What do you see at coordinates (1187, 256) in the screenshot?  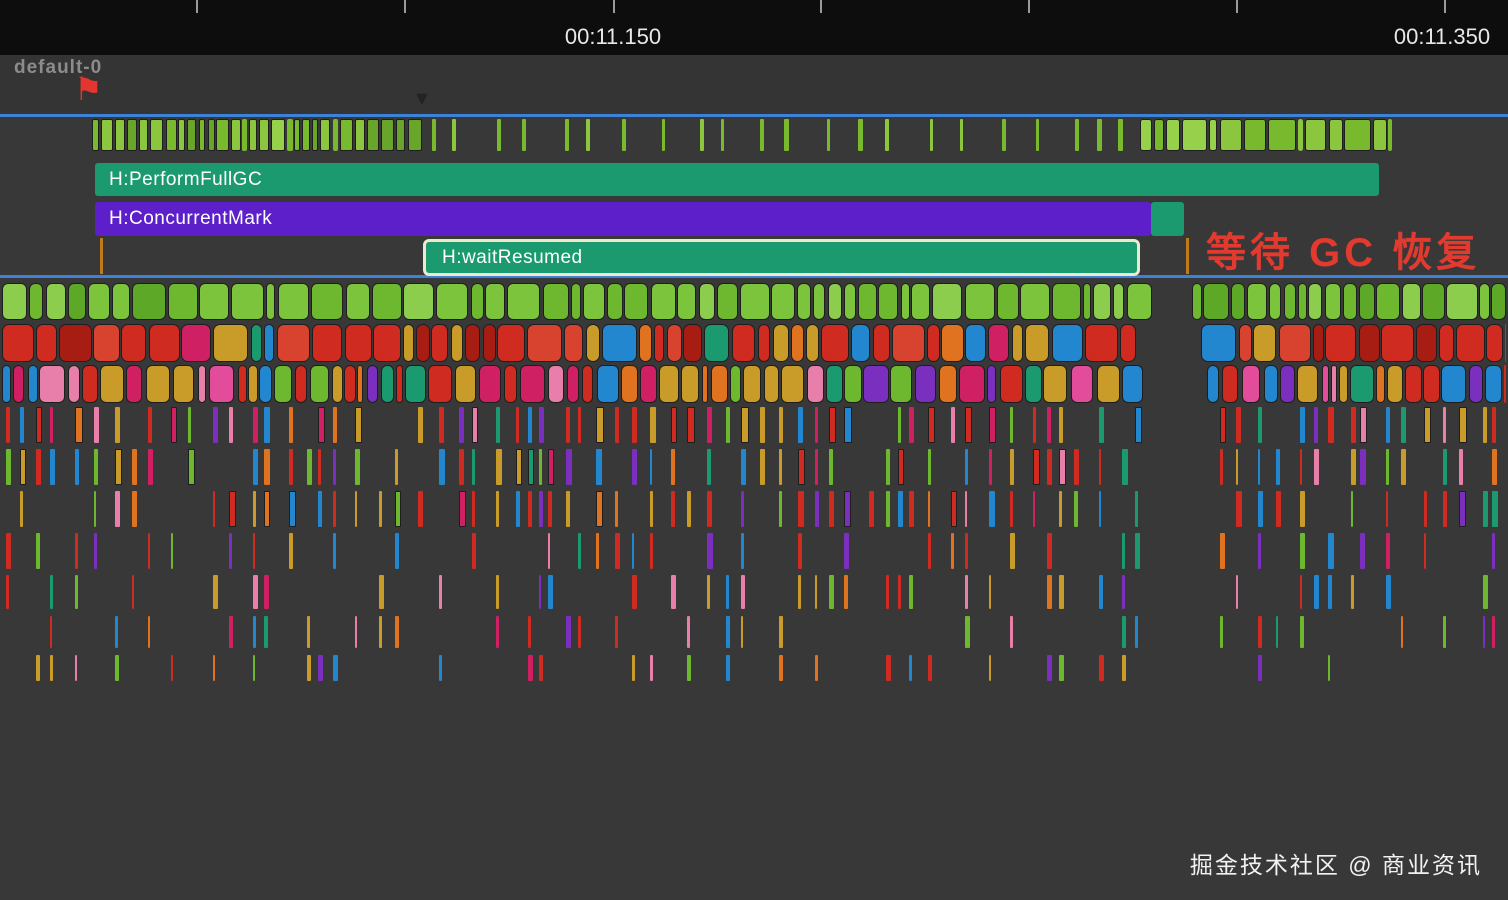 I see `event-tick` at bounding box center [1187, 256].